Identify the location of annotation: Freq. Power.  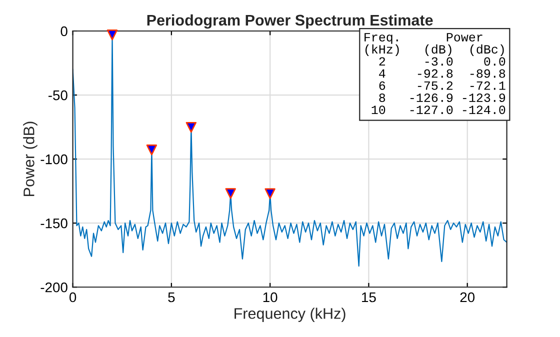
(423, 38).